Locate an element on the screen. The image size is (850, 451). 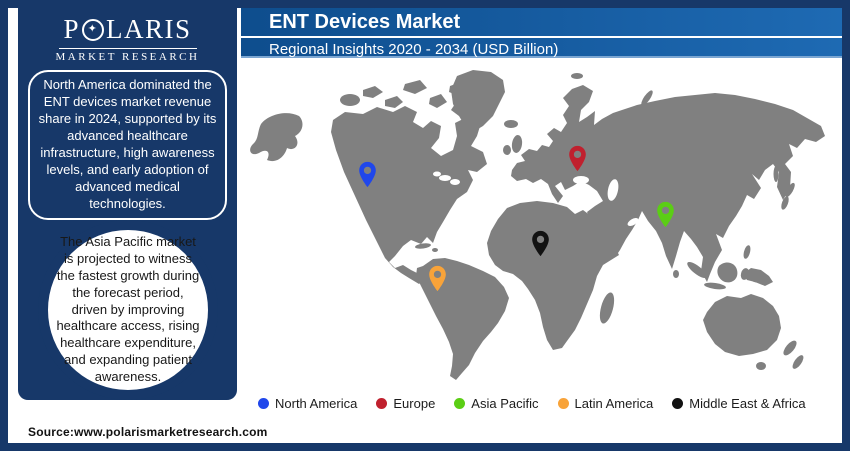
logo-tagline: MARKET RESEARCH is located at coordinates (127, 57).